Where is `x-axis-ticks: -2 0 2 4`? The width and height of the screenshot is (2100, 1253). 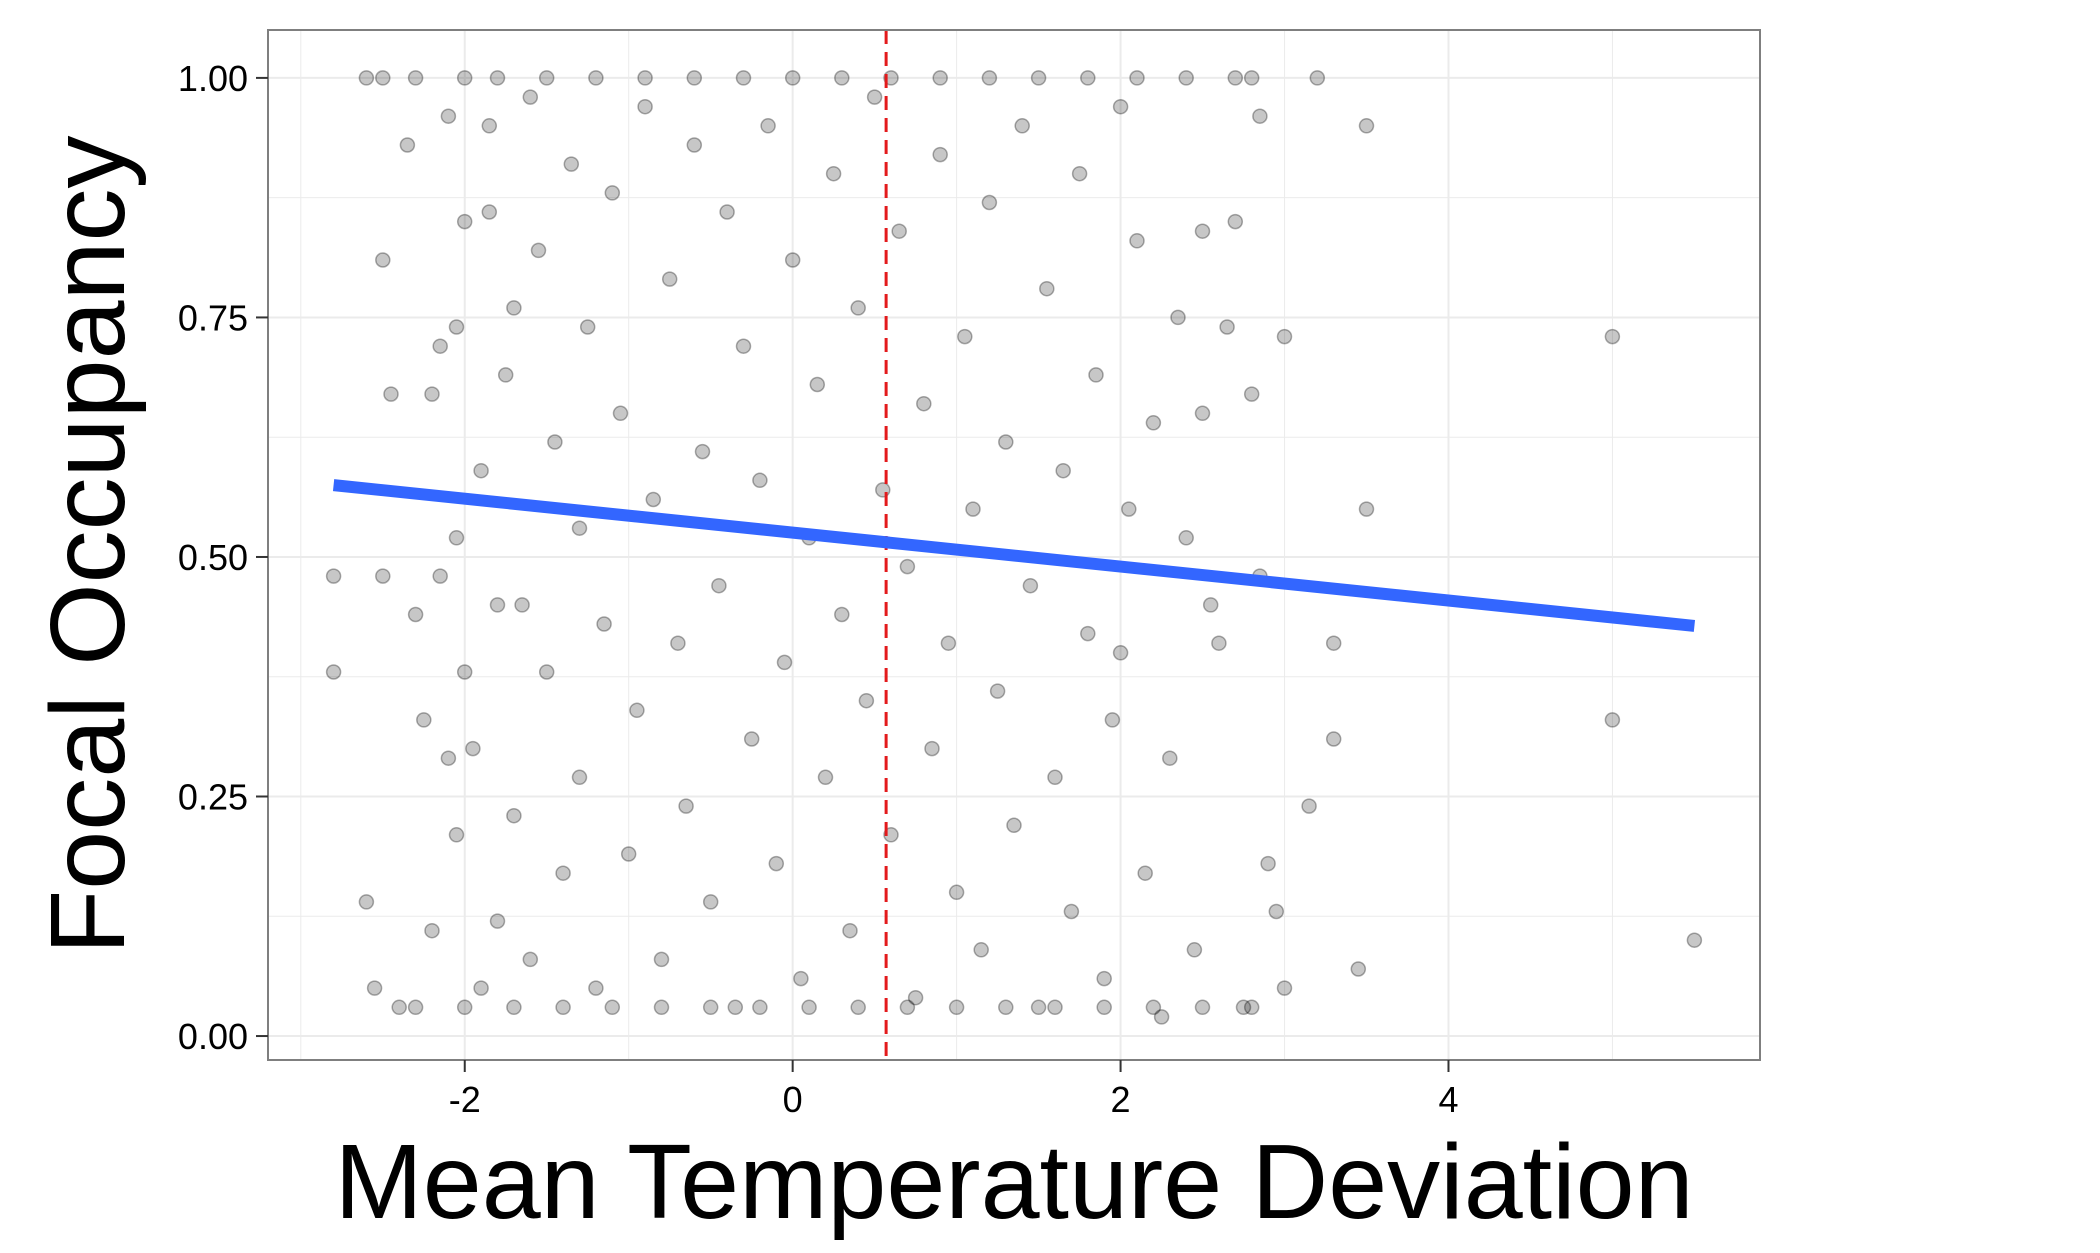 x-axis-ticks: -2 0 2 4 is located at coordinates (953, 1090).